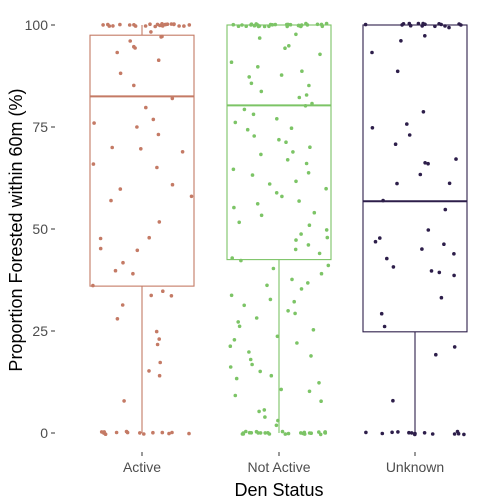 The height and width of the screenshot is (504, 504). Describe the element at coordinates (37, 25) in the screenshot. I see `y-tick-label: 100` at that location.